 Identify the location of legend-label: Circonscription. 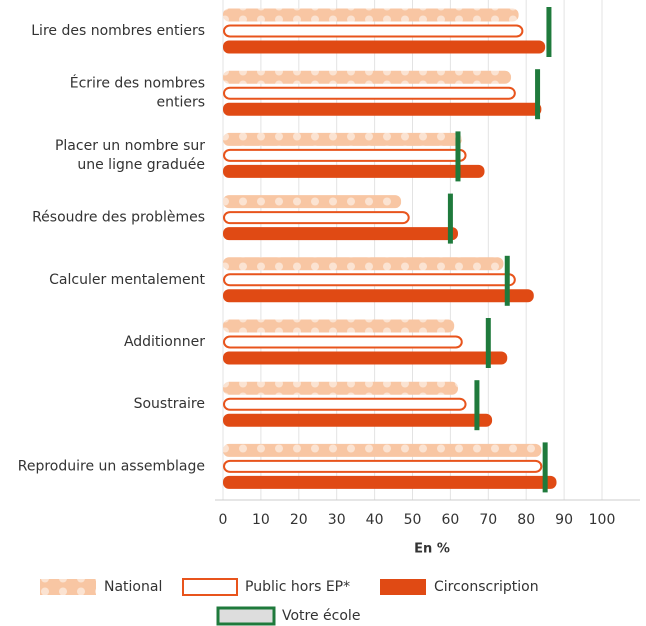
(486, 587).